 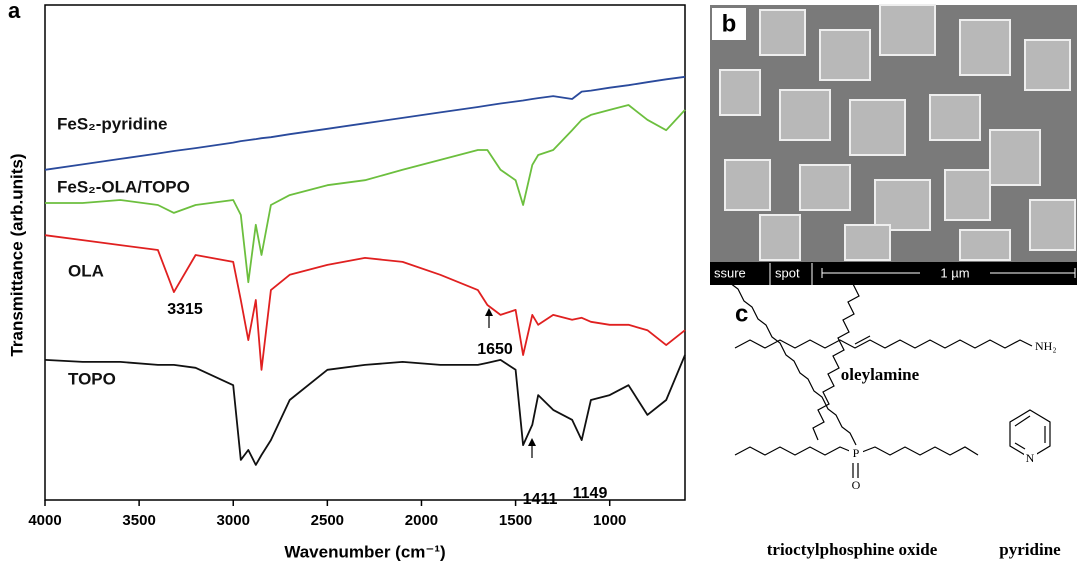 I want to click on x-tick-label: 4000, so click(x=44, y=520).